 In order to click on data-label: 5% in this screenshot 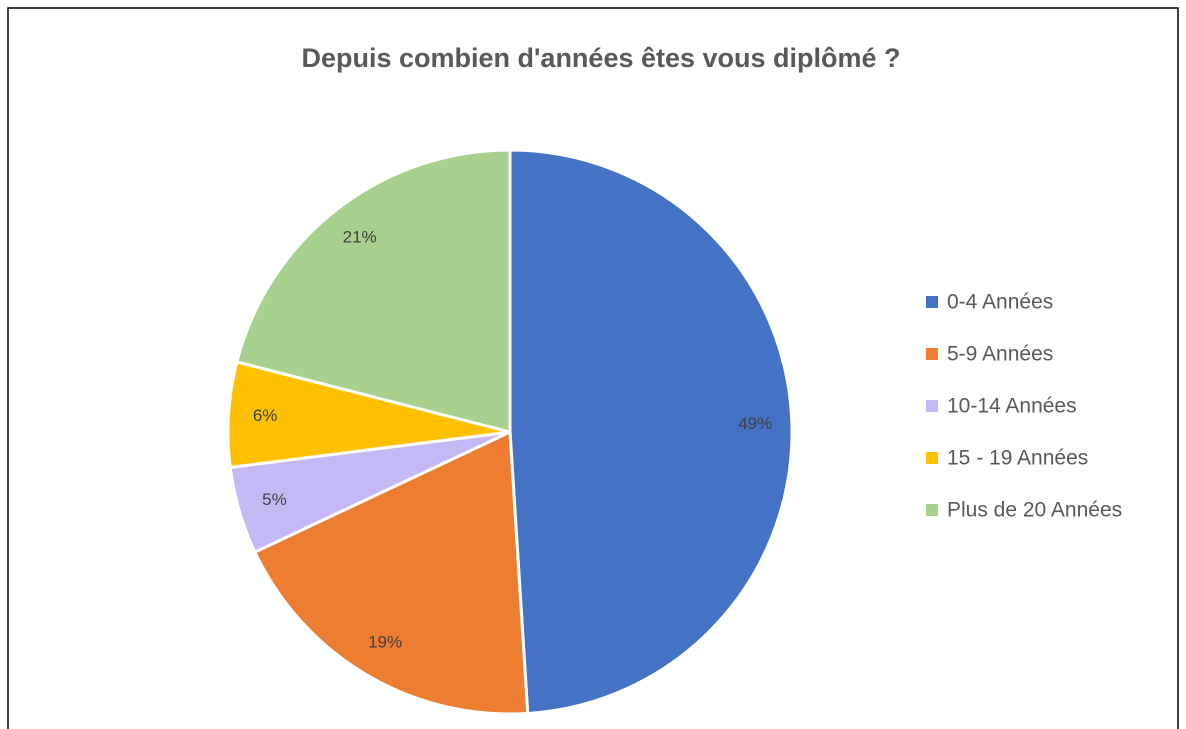, I will do `click(274, 499)`.